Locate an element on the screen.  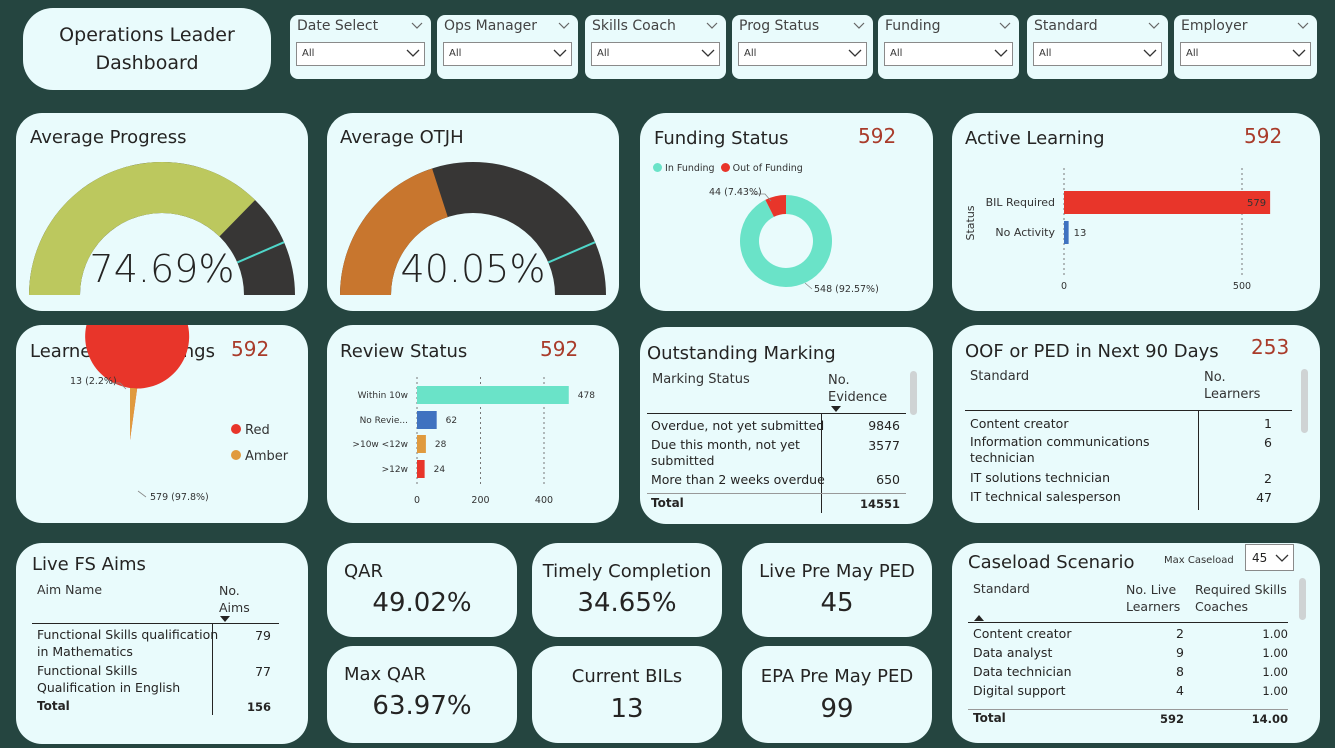
caseload-scrollbar is located at coordinates (1302, 599).